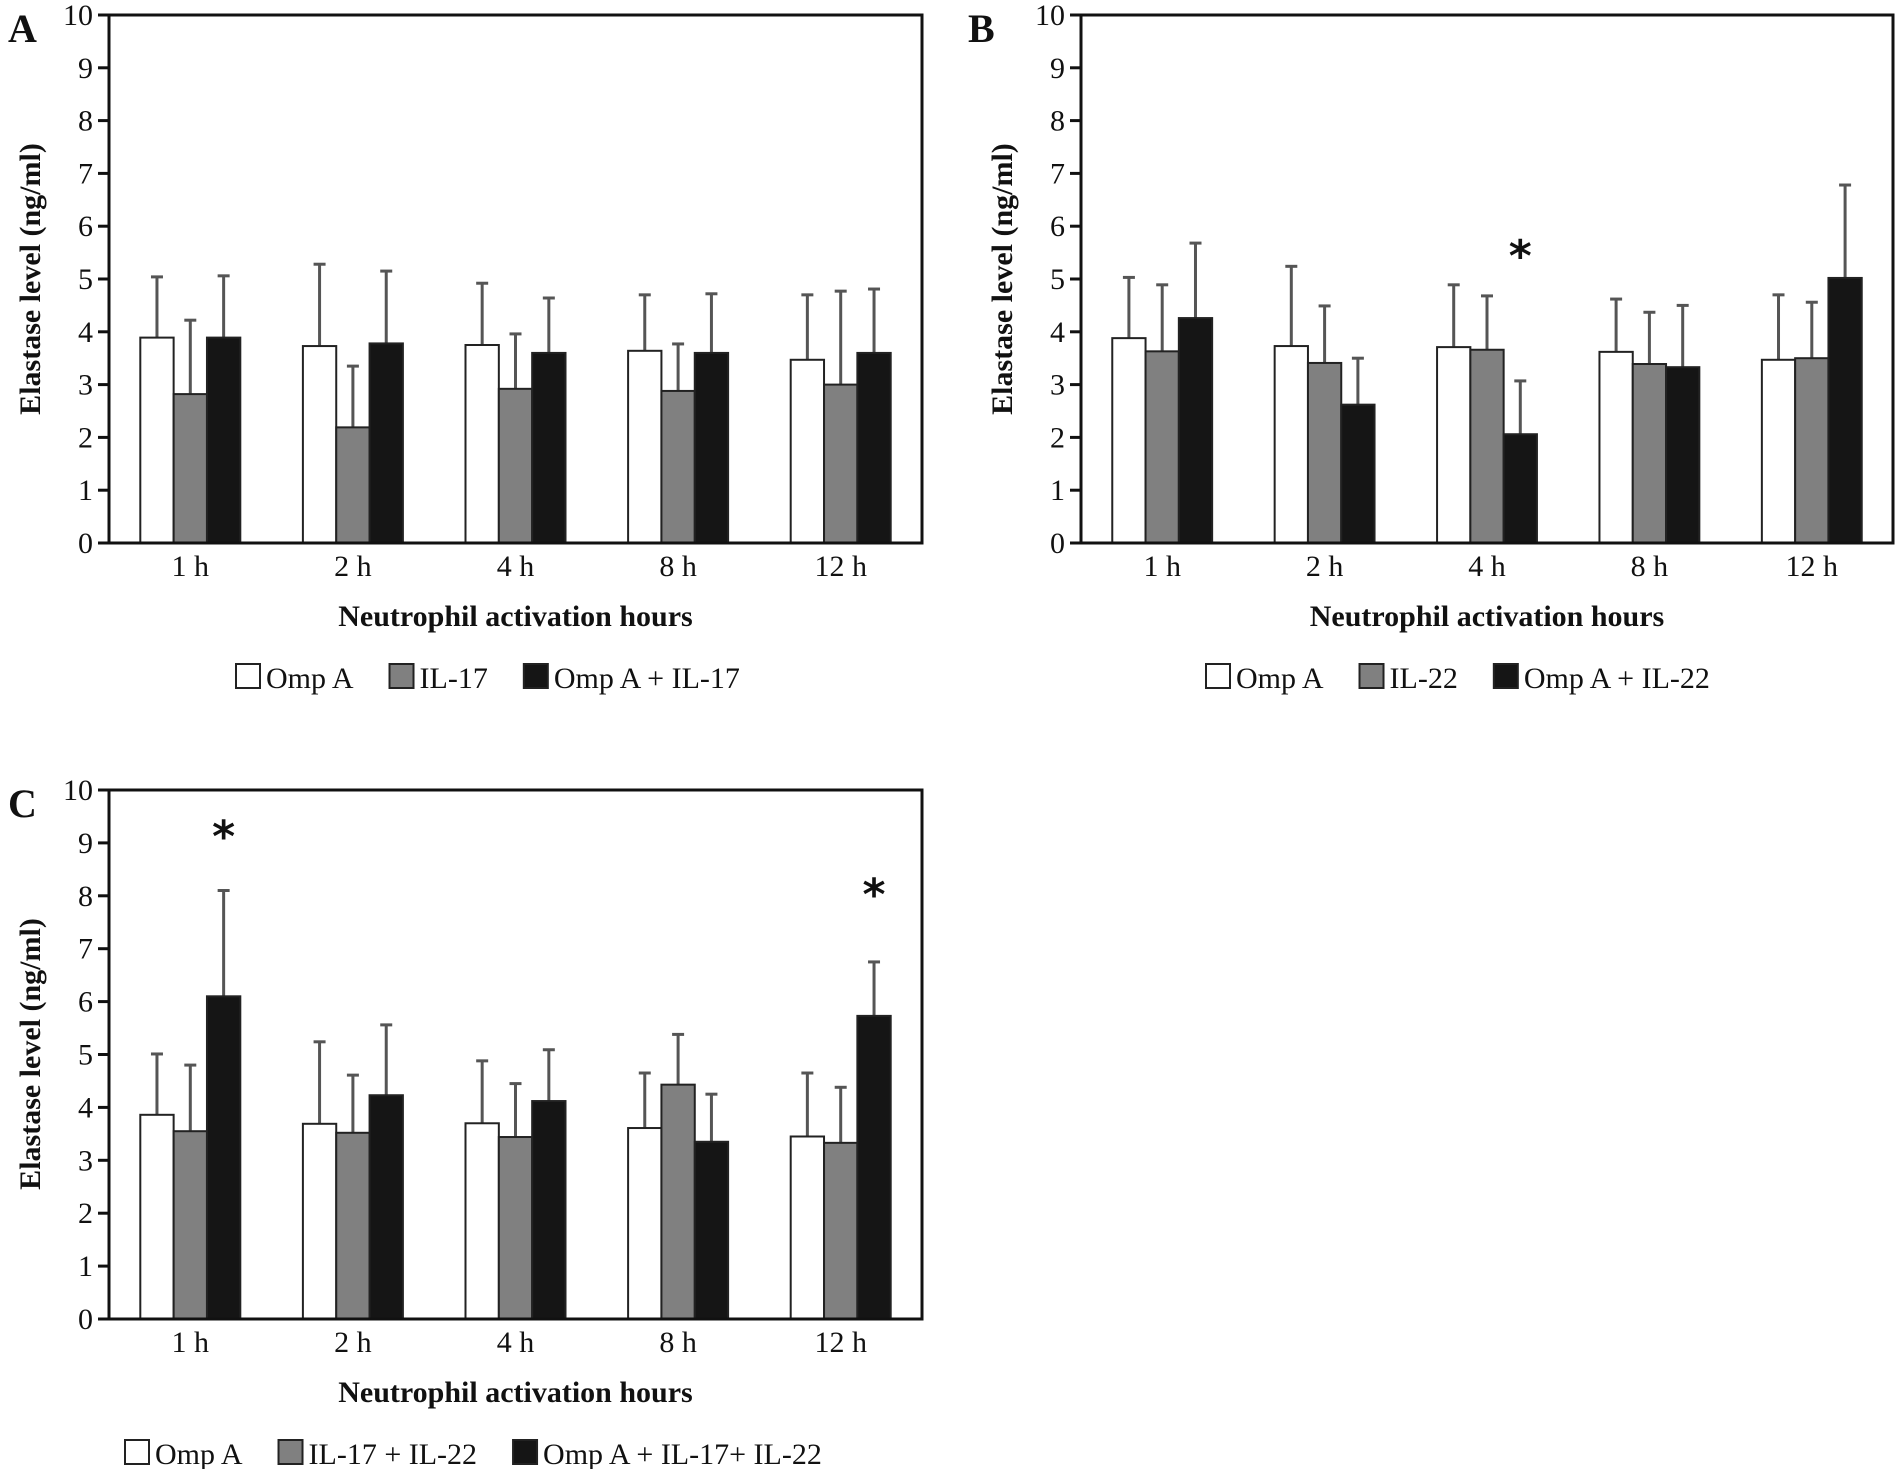 The height and width of the screenshot is (1469, 1896). Describe the element at coordinates (85, 68) in the screenshot. I see `y-tick-label: 9` at that location.